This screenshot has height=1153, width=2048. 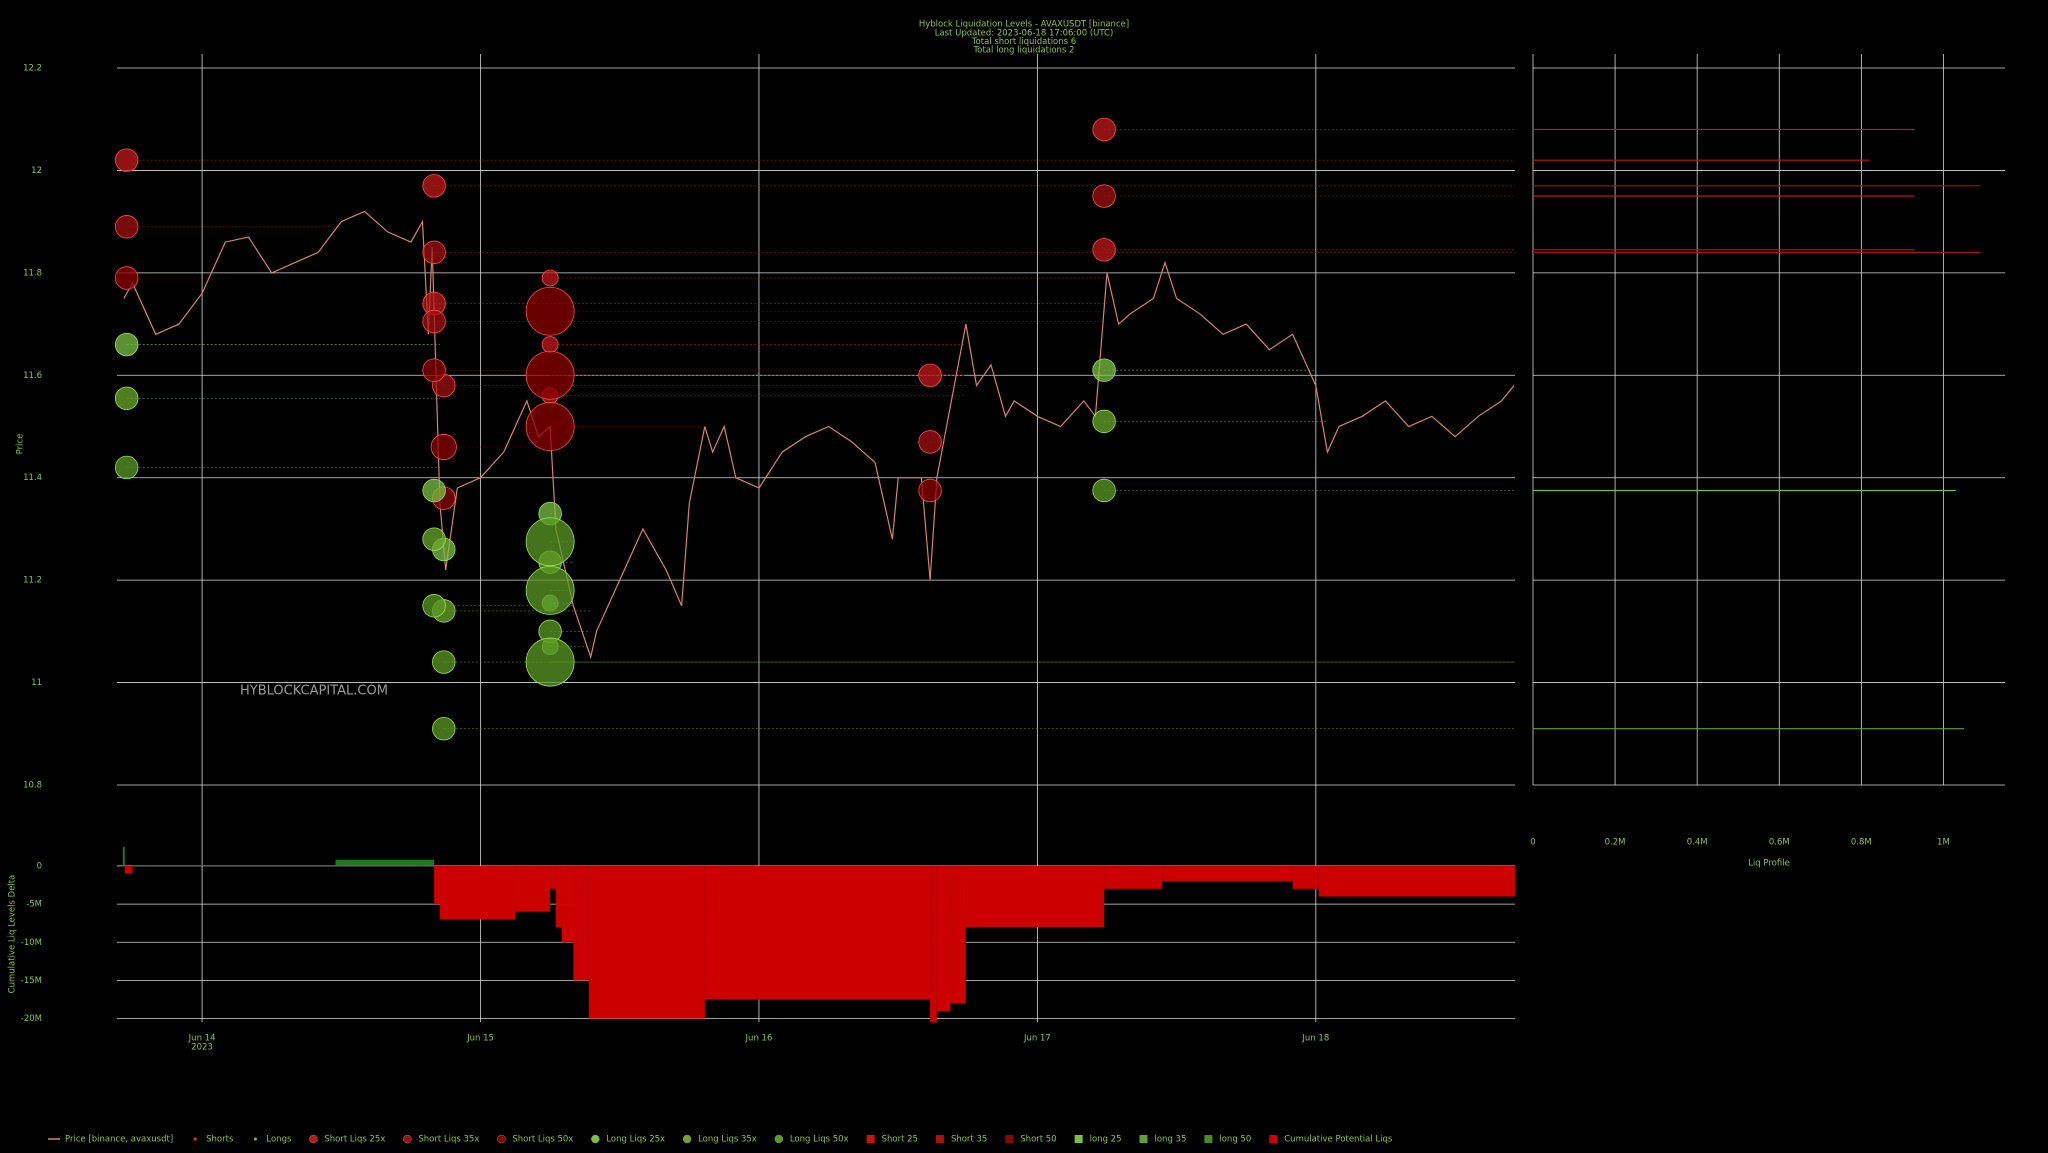 I want to click on y-tick-label: 11.2, so click(x=32, y=581).